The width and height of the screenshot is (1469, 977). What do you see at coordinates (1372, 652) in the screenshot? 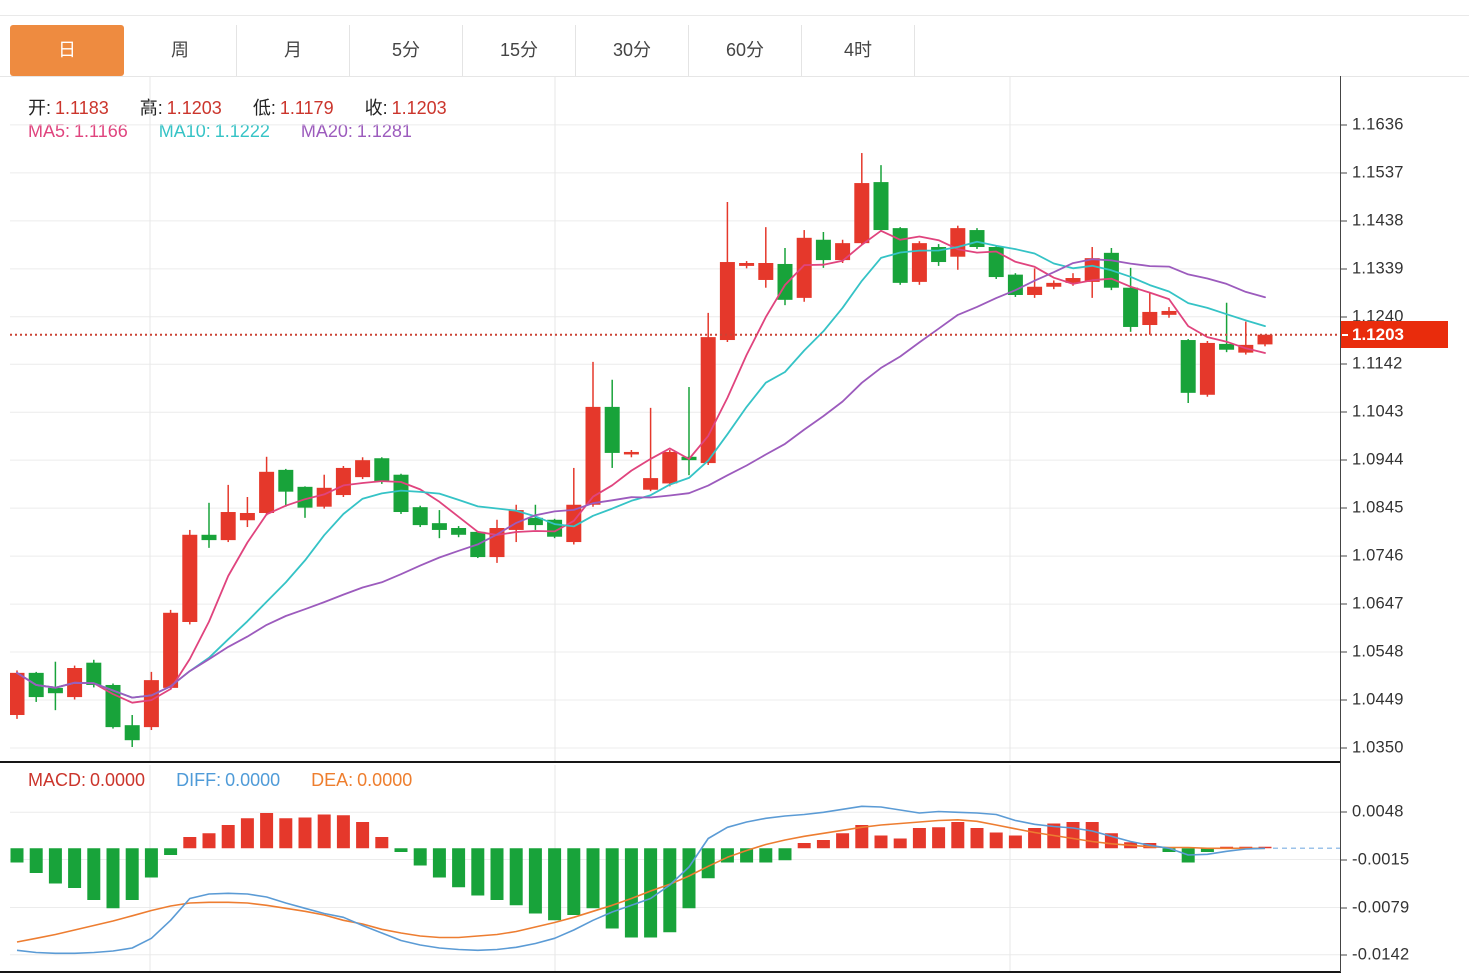
I see `price-tick-label: 1.0548` at bounding box center [1372, 652].